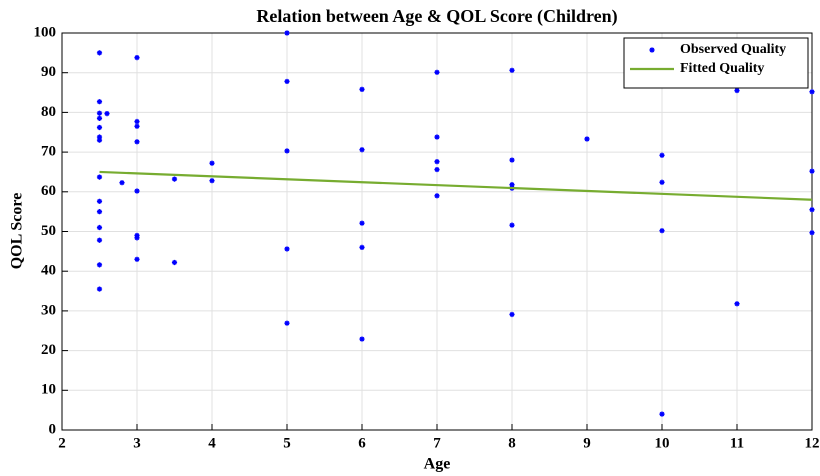 This screenshot has height=476, width=820. What do you see at coordinates (812, 443) in the screenshot?
I see `x-tick-label: 12` at bounding box center [812, 443].